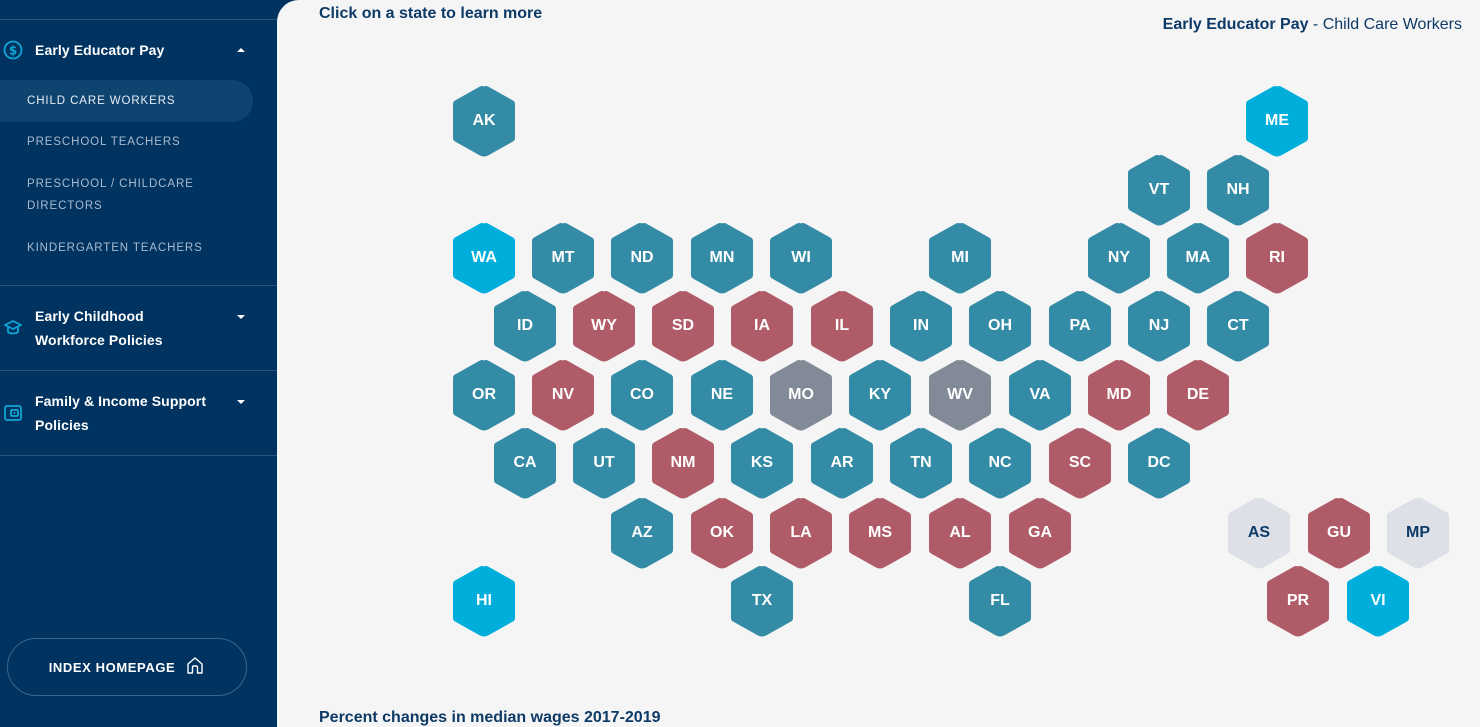 Image resolution: width=1480 pixels, height=727 pixels. What do you see at coordinates (112, 667) in the screenshot?
I see `index-homepage-label: INDEX HOMEPAGE` at bounding box center [112, 667].